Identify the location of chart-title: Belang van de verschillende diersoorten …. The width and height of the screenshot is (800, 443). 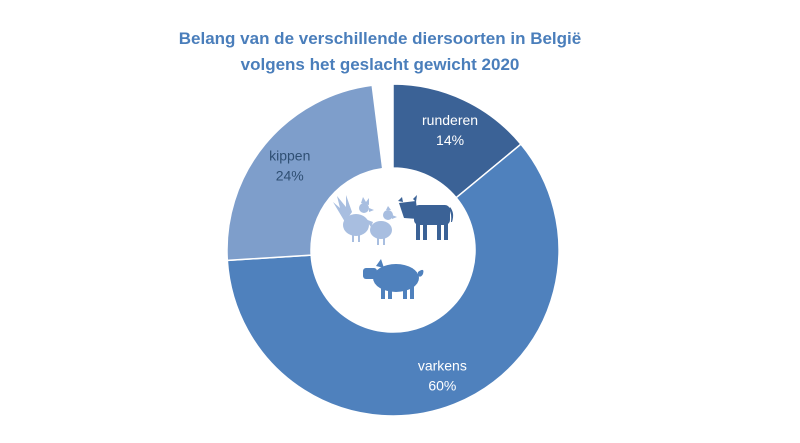
(380, 52).